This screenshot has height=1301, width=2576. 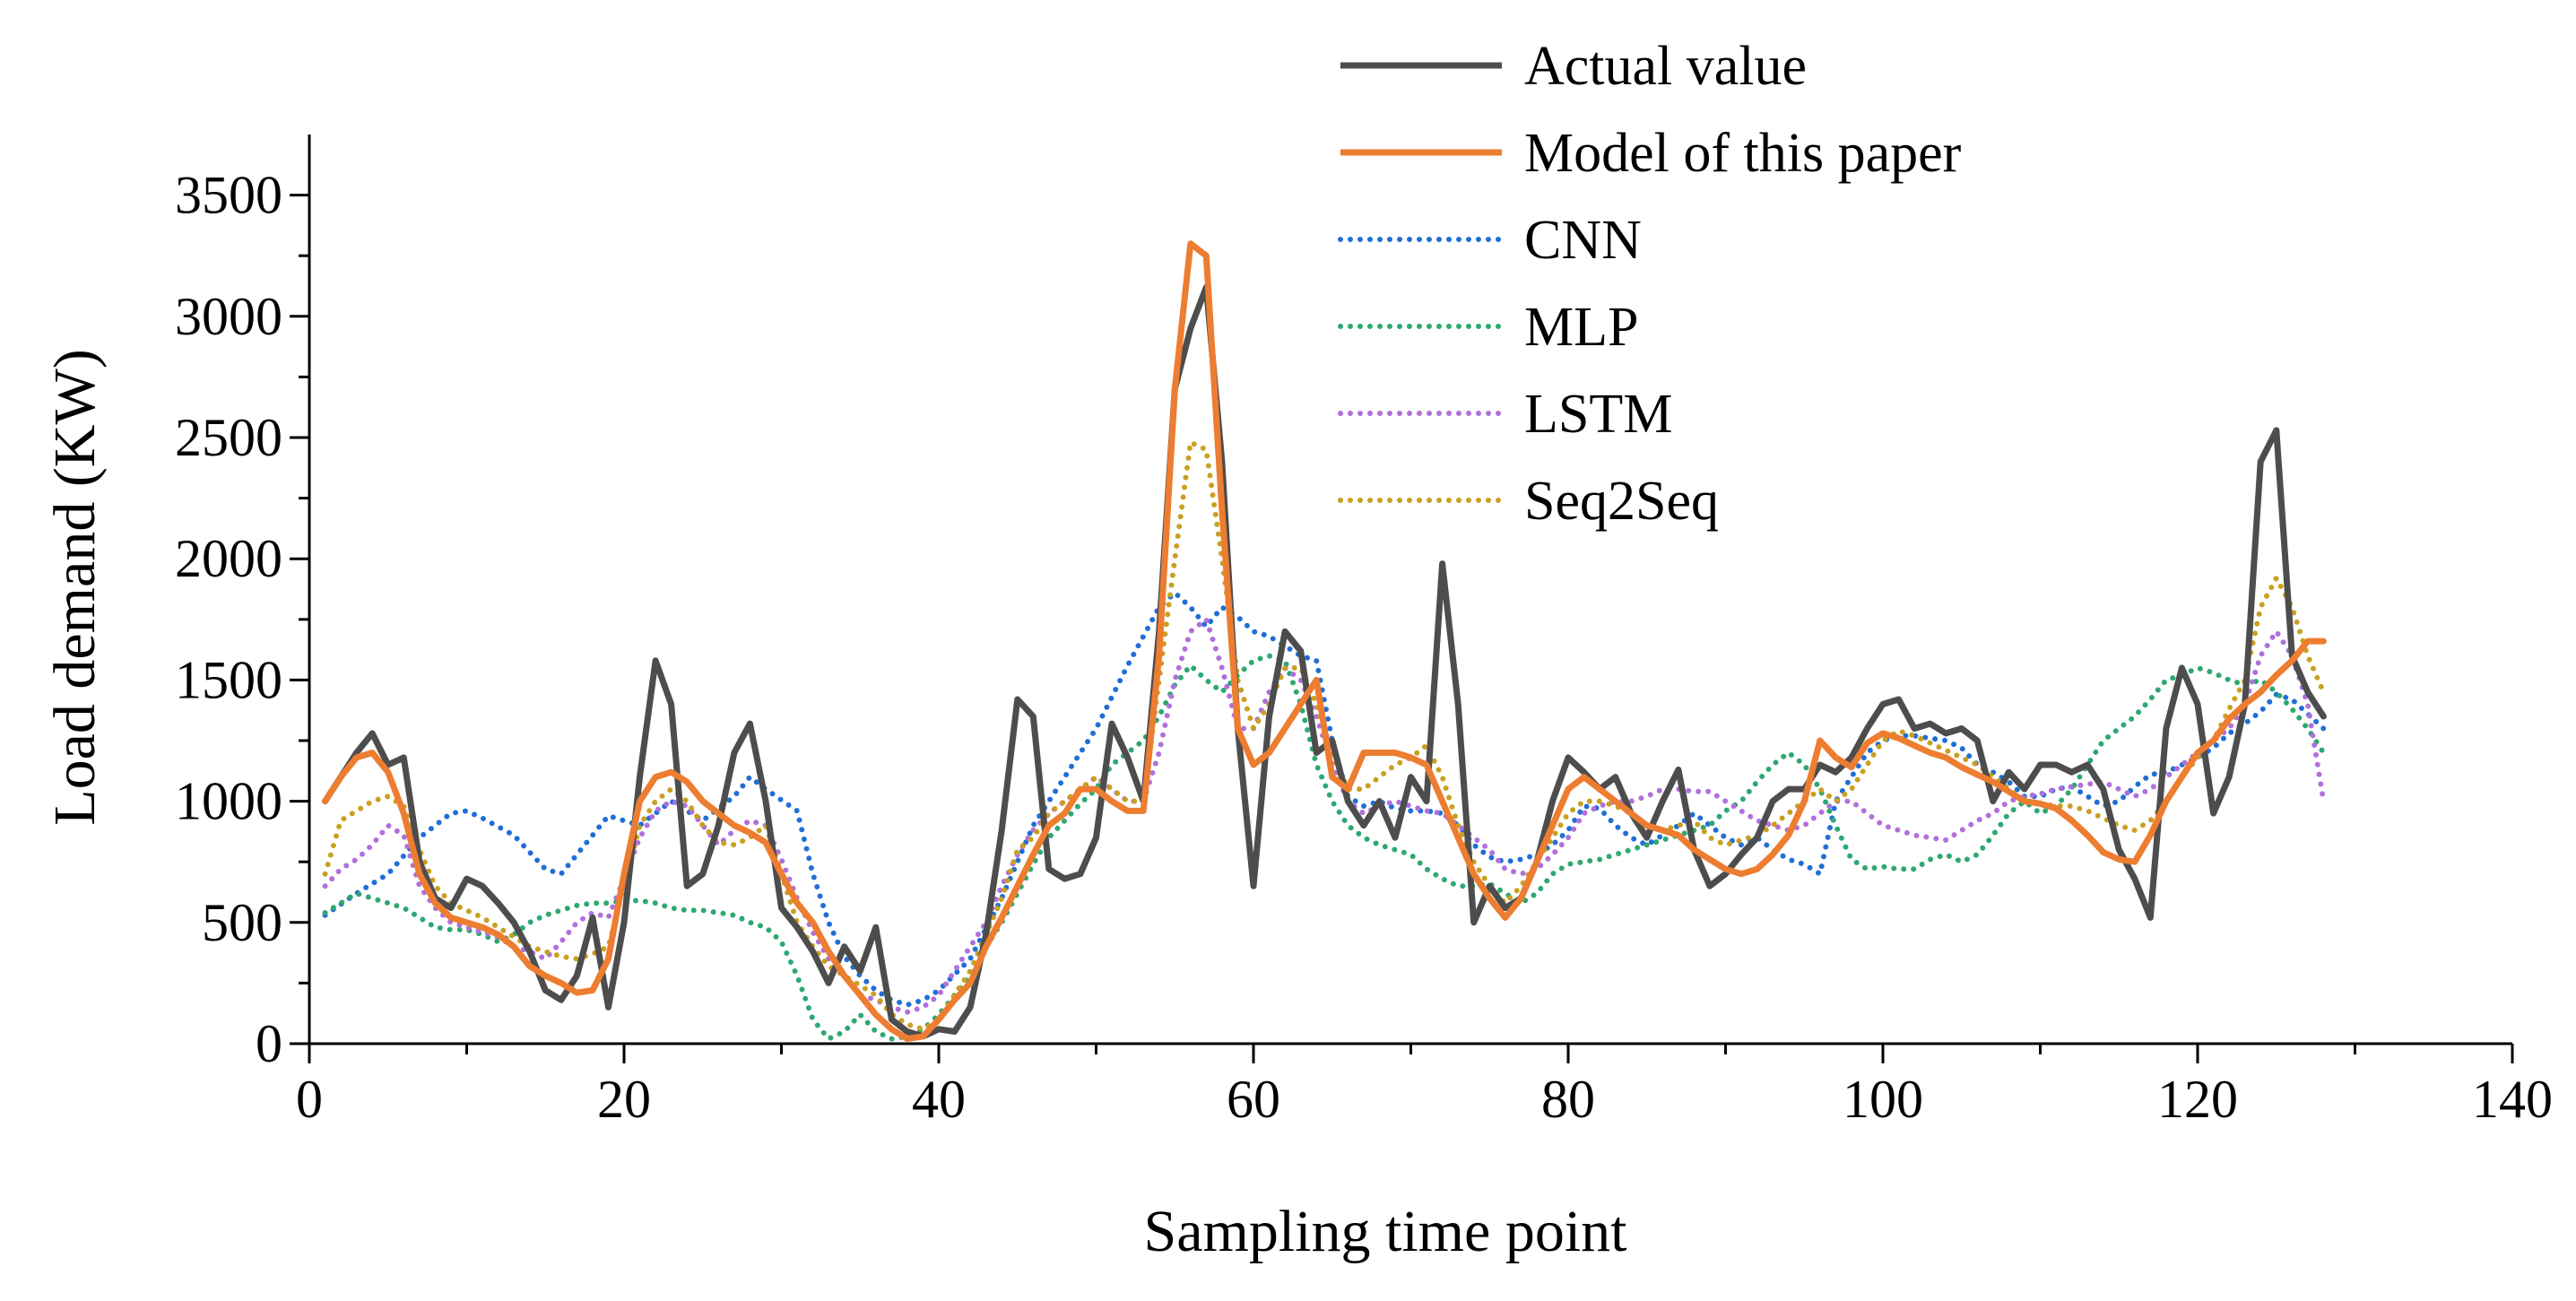 I want to click on y-tick-label: 0, so click(x=269, y=1043).